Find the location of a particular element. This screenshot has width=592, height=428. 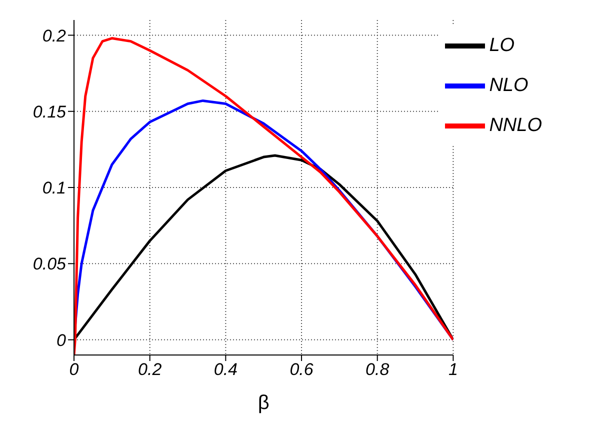

y-tick-label: 0.15 is located at coordinates (49, 112).